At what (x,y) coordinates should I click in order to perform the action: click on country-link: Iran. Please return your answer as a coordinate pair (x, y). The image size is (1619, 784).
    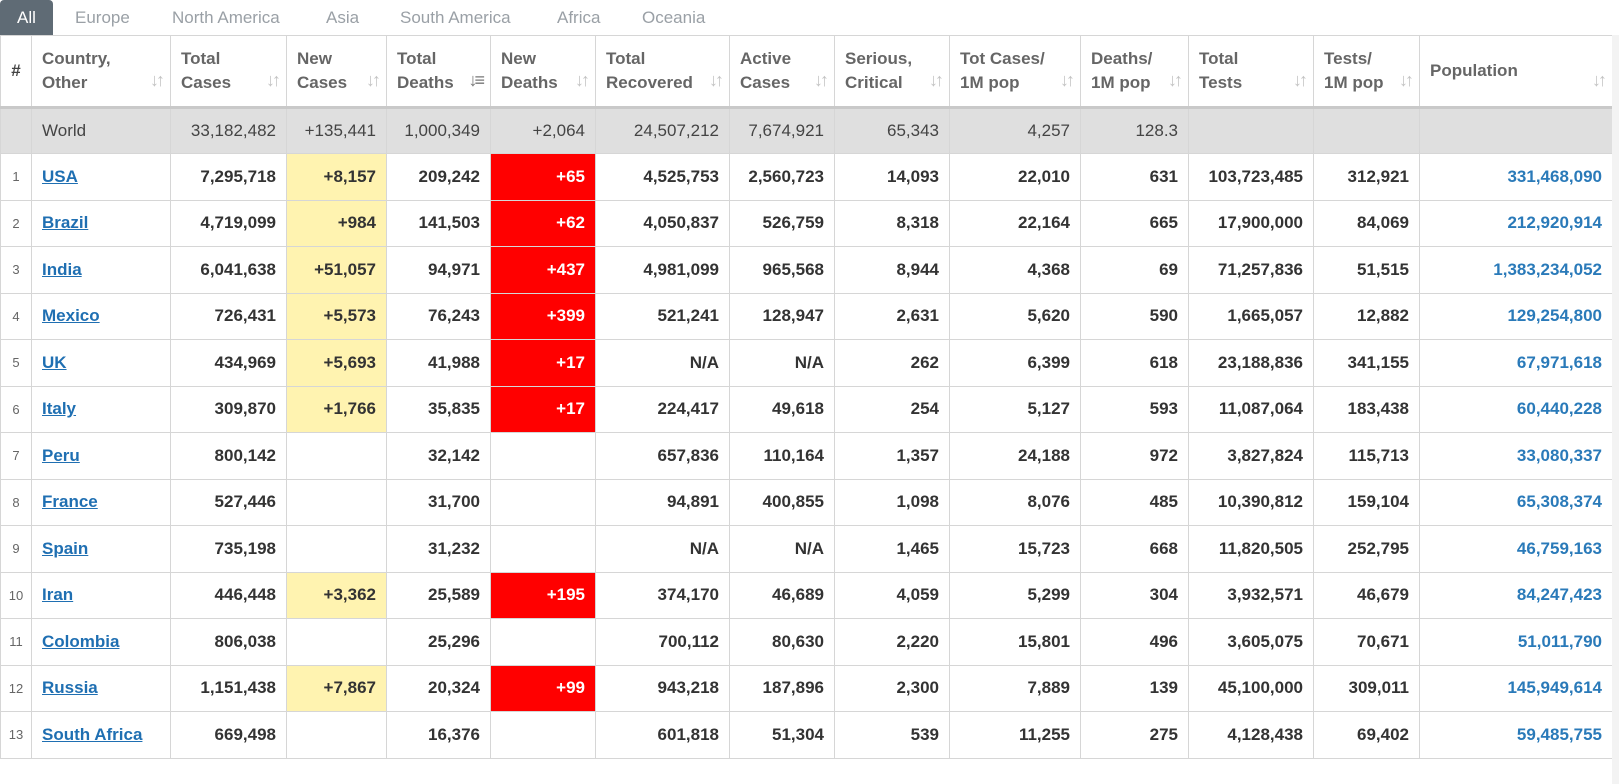
    Looking at the image, I should click on (58, 595).